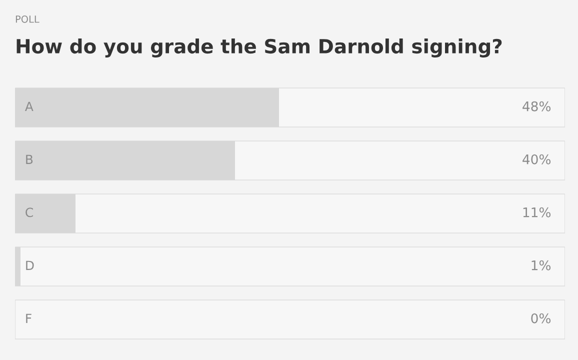 The image size is (578, 360). Describe the element at coordinates (29, 159) in the screenshot. I see `y-tick-label: B` at that location.